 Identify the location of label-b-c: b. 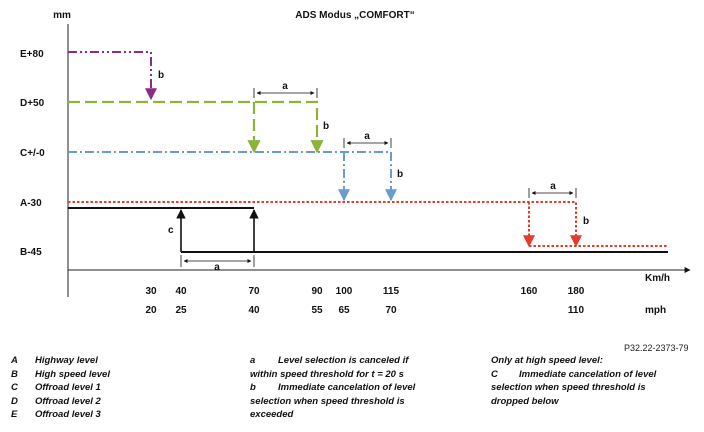
(400, 174).